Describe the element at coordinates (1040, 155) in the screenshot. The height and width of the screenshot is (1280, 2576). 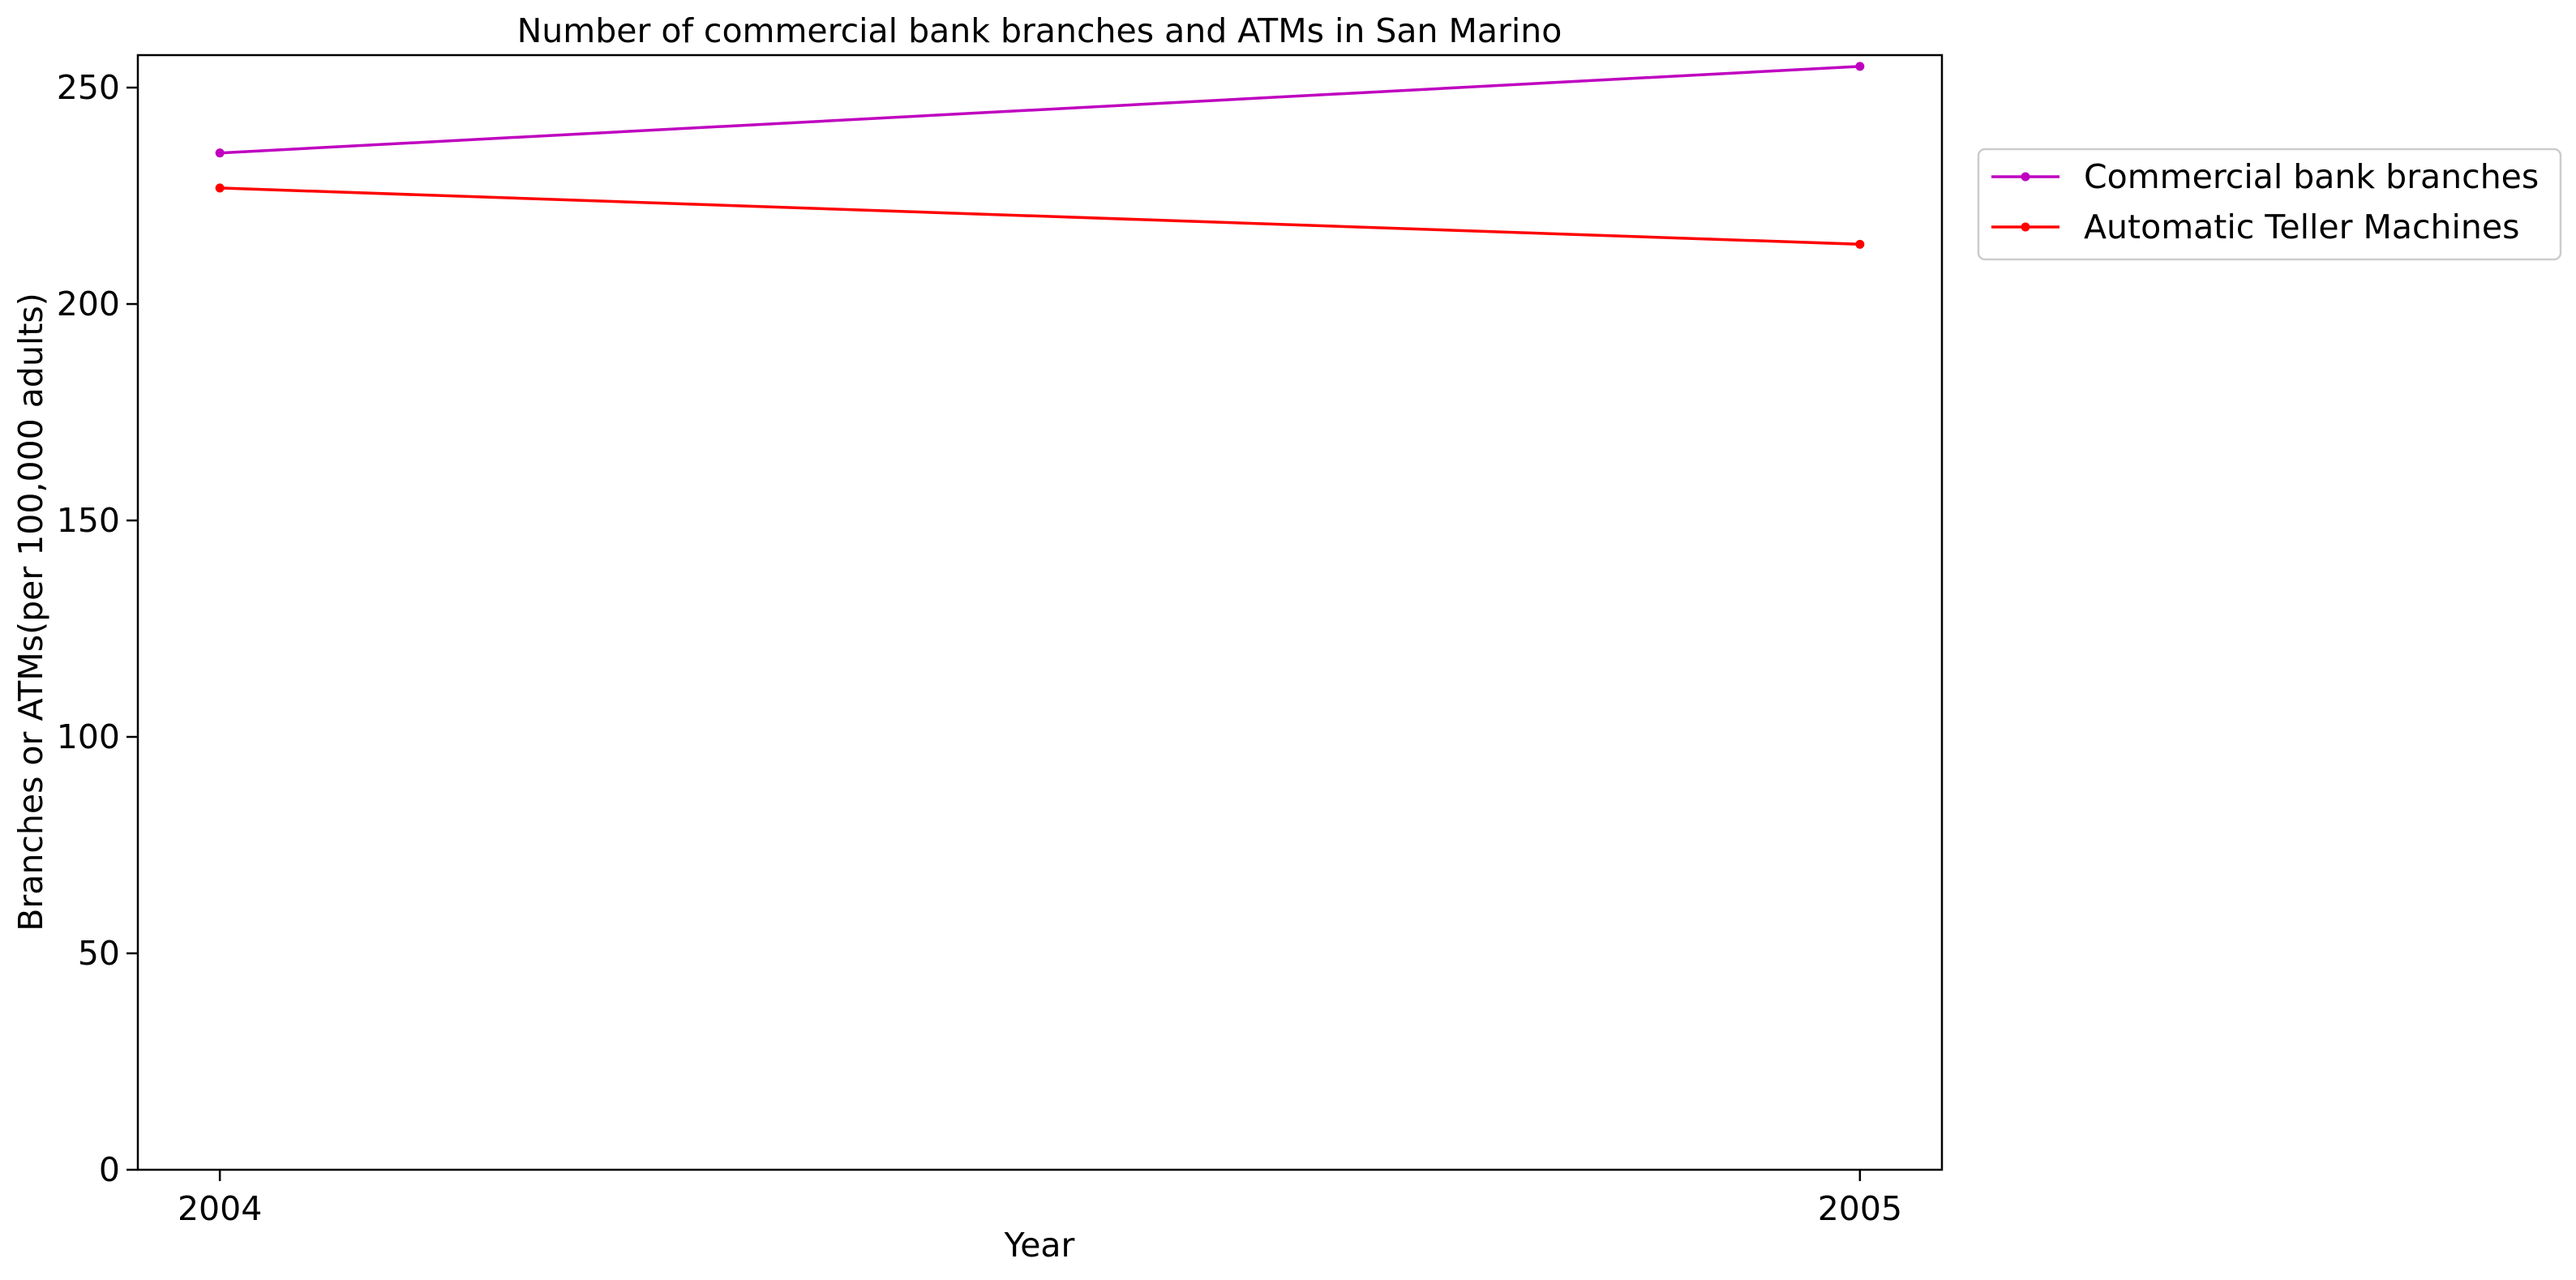
I see `plot-series` at that location.